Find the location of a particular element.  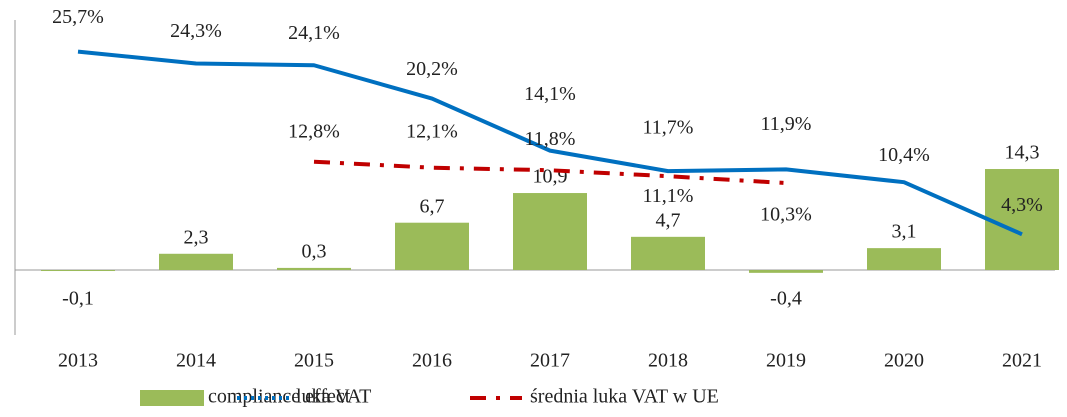

x-tick-label: 2021 is located at coordinates (1022, 361).